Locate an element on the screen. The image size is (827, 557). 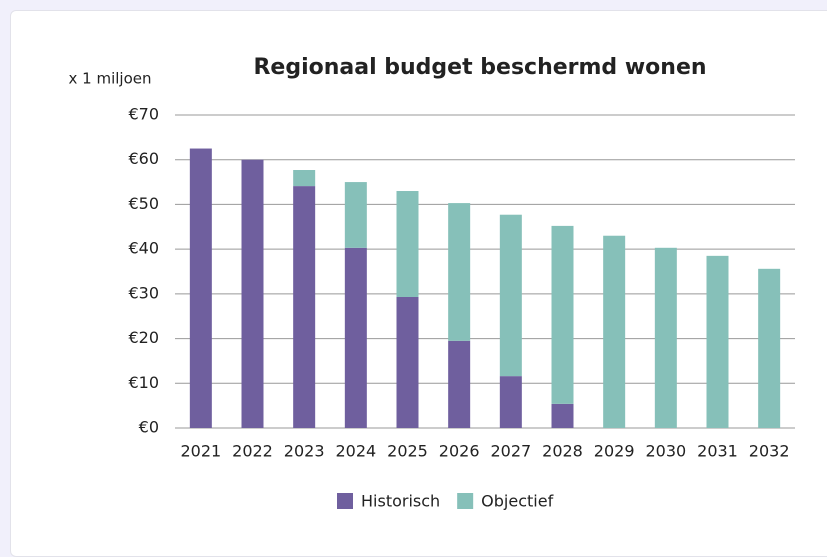
y-tick-label: €30 is located at coordinates (143, 292).